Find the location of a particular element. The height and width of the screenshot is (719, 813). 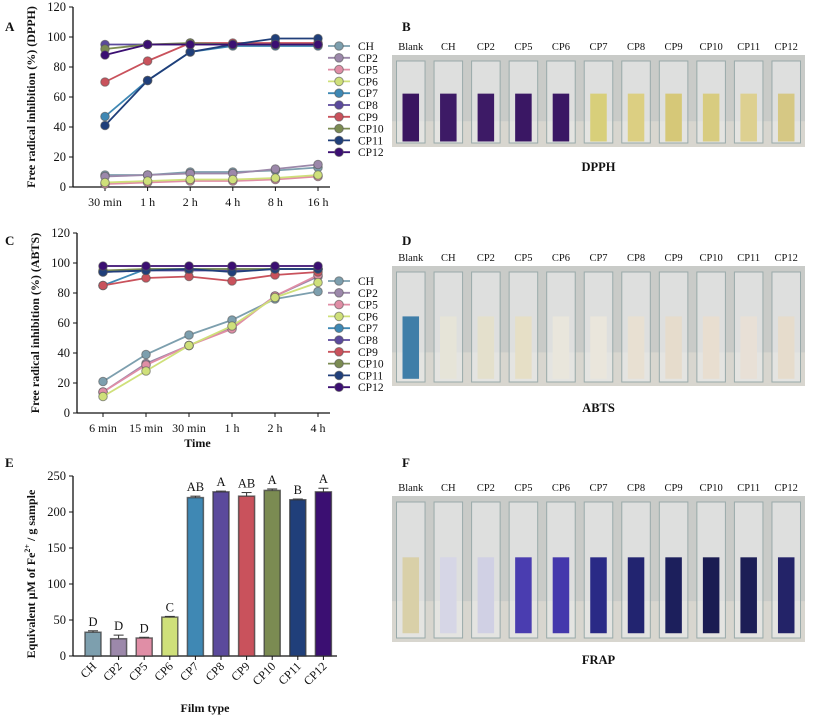

series-line-CP7 is located at coordinates (211, 81).